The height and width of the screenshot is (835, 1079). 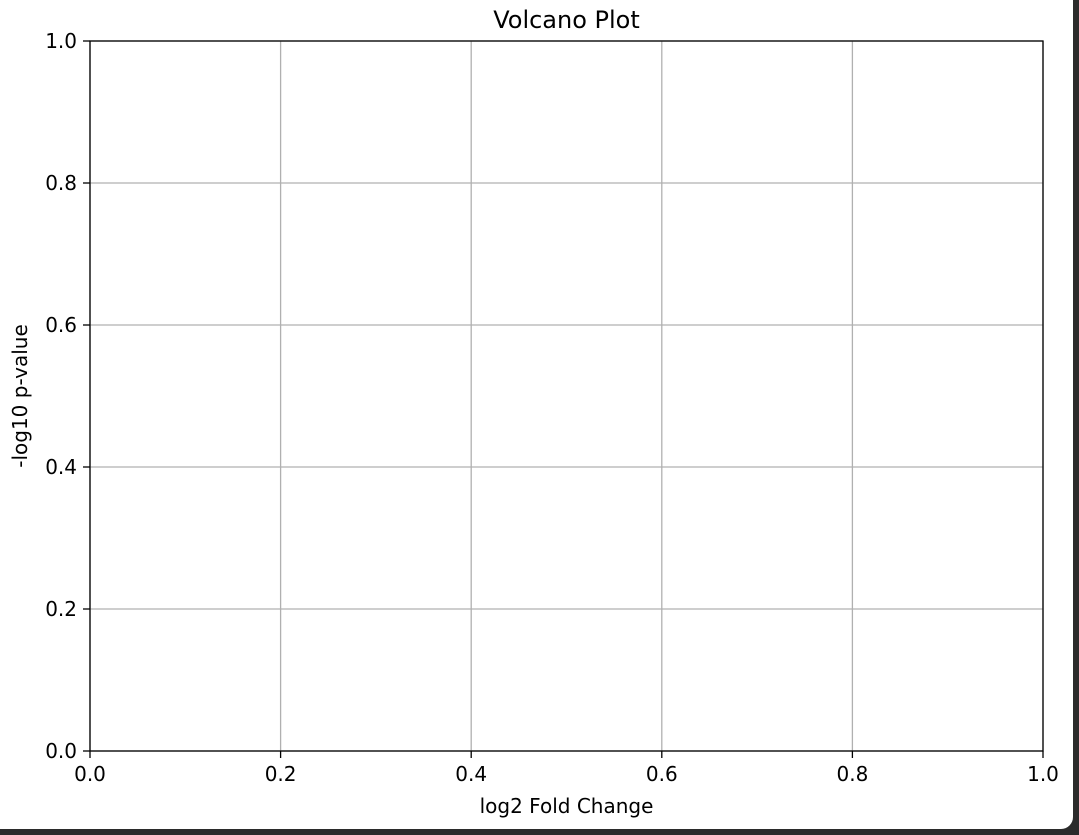 I want to click on y-tick-label: 0.8, so click(x=61, y=183).